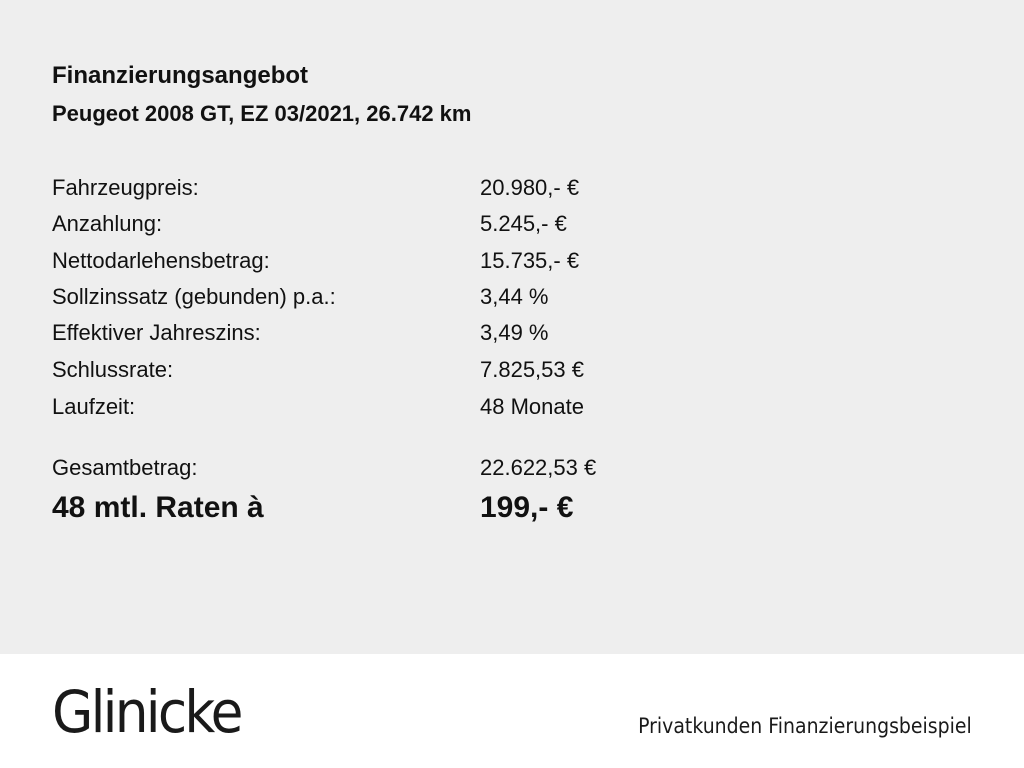 The image size is (1024, 768). Describe the element at coordinates (402, 469) in the screenshot. I see `row-gesamtbetrag: Gesamtbetrag: 22.622,53 €` at that location.